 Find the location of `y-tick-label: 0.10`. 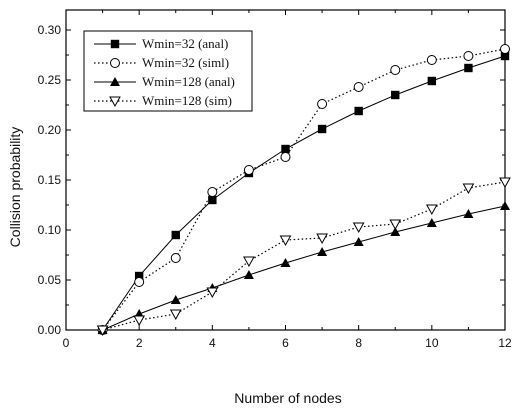

y-tick-label: 0.10 is located at coordinates (50, 230).